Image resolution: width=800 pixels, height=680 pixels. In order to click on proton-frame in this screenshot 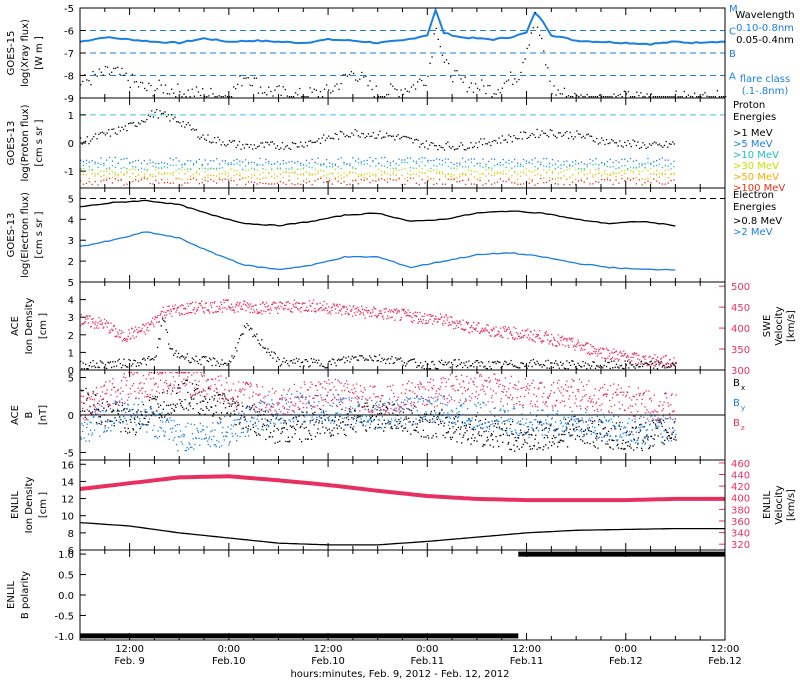, I will do `click(402, 143)`.